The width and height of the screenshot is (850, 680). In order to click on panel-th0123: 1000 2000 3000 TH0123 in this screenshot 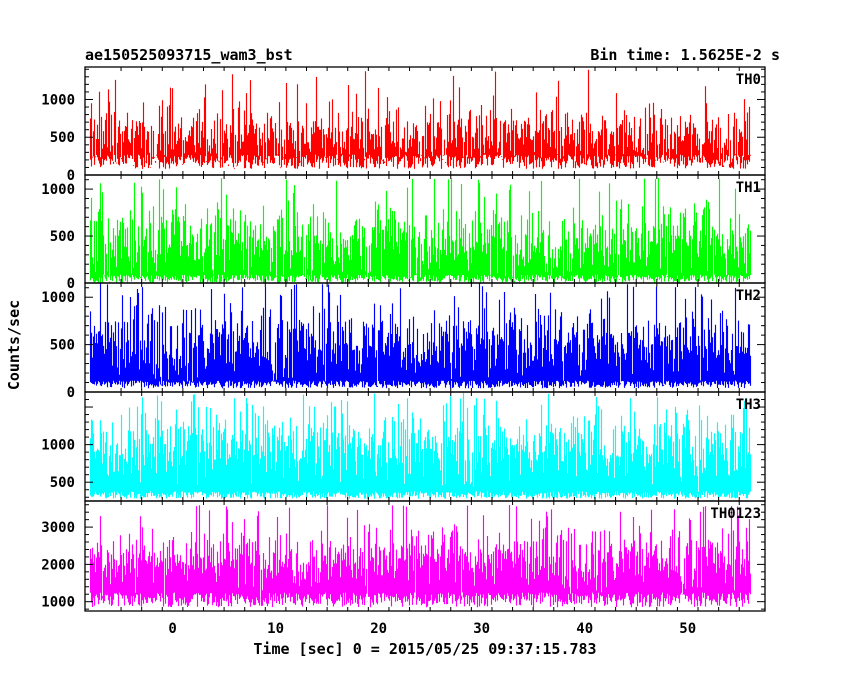, I will do `click(403, 556)`.